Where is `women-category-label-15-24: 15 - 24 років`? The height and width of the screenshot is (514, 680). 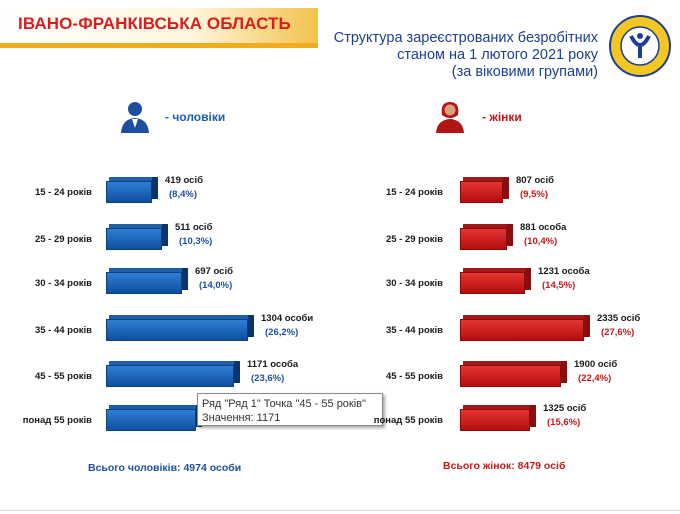
women-category-label-15-24: 15 - 24 років is located at coordinates (414, 192).